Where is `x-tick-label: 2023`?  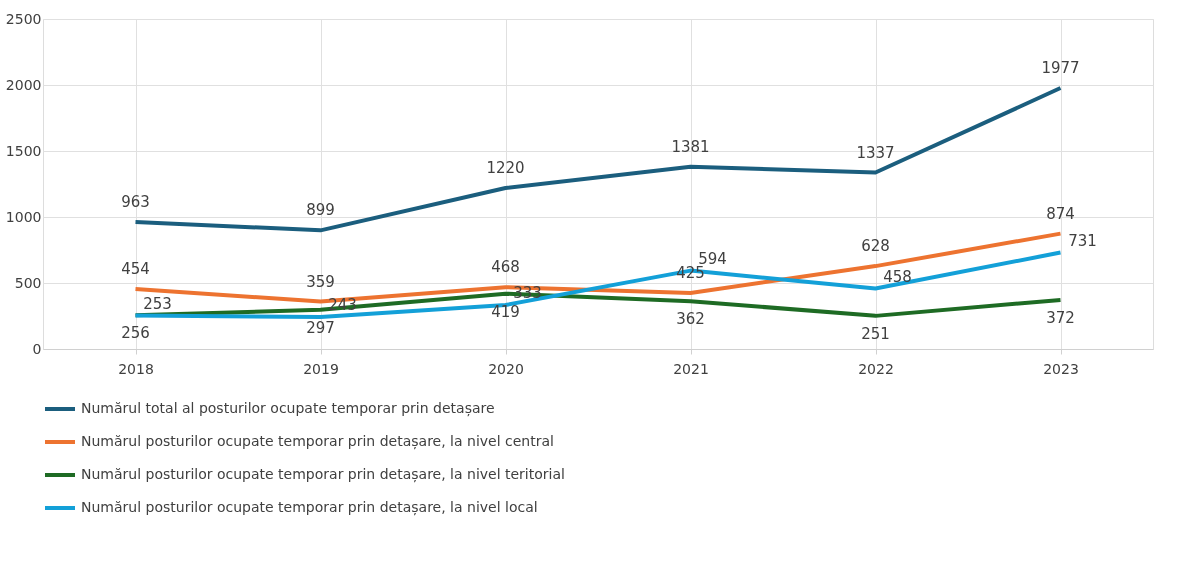 x-tick-label: 2023 is located at coordinates (1061, 368).